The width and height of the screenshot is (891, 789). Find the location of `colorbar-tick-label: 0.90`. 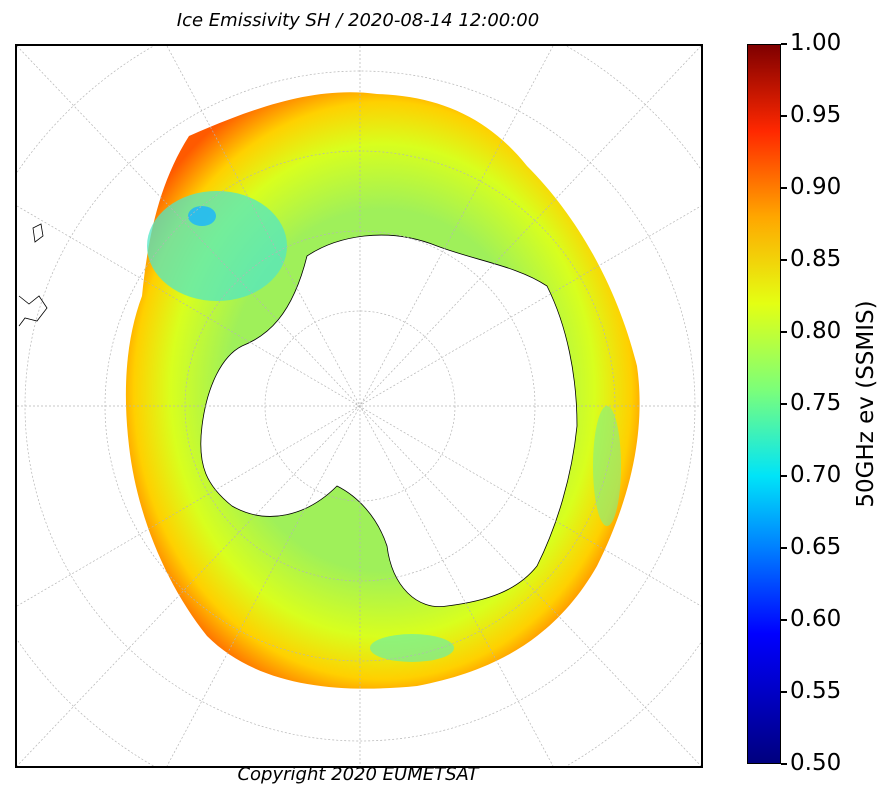

colorbar-tick-label: 0.90 is located at coordinates (816, 187).